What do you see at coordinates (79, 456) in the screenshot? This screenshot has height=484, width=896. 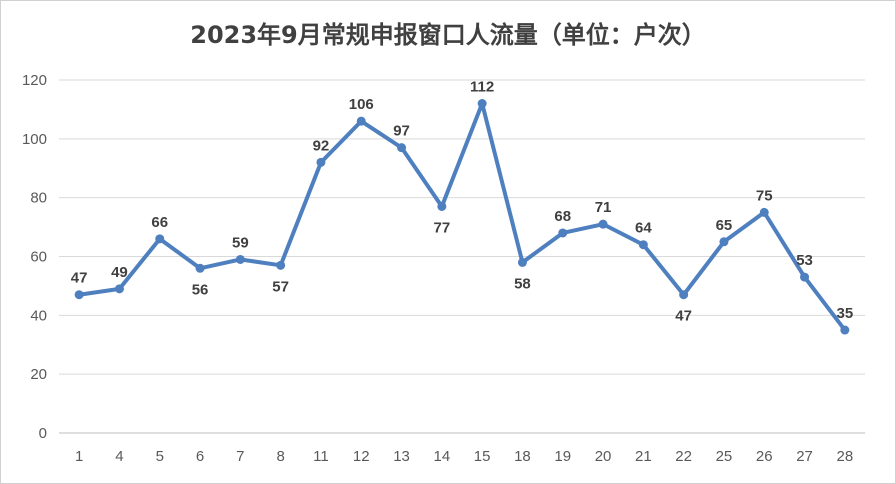 I see `x-tick-label: 1` at bounding box center [79, 456].